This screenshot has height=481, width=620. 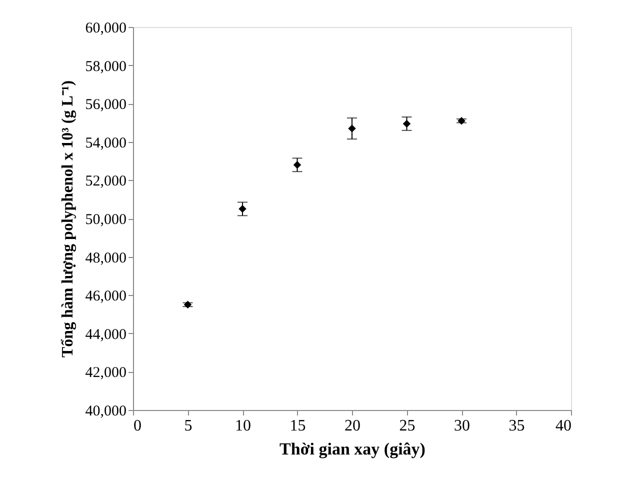 I want to click on x-tick-label: 5, so click(x=188, y=426).